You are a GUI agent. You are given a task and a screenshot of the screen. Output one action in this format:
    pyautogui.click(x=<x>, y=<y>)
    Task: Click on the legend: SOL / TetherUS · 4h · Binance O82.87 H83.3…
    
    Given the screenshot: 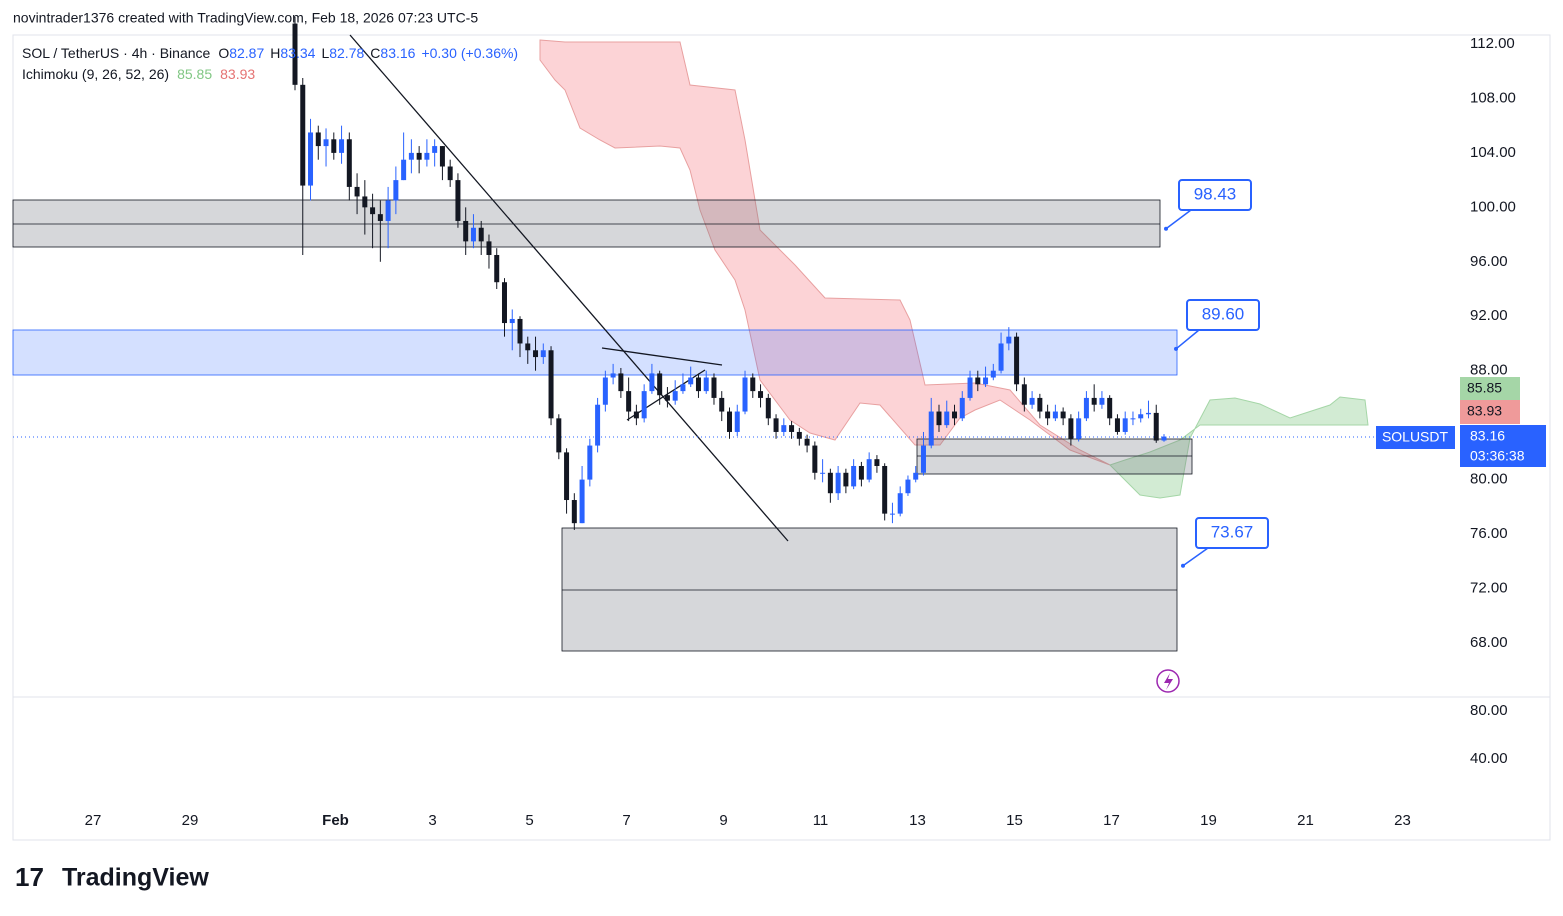 What is the action you would take?
    pyautogui.click(x=270, y=53)
    